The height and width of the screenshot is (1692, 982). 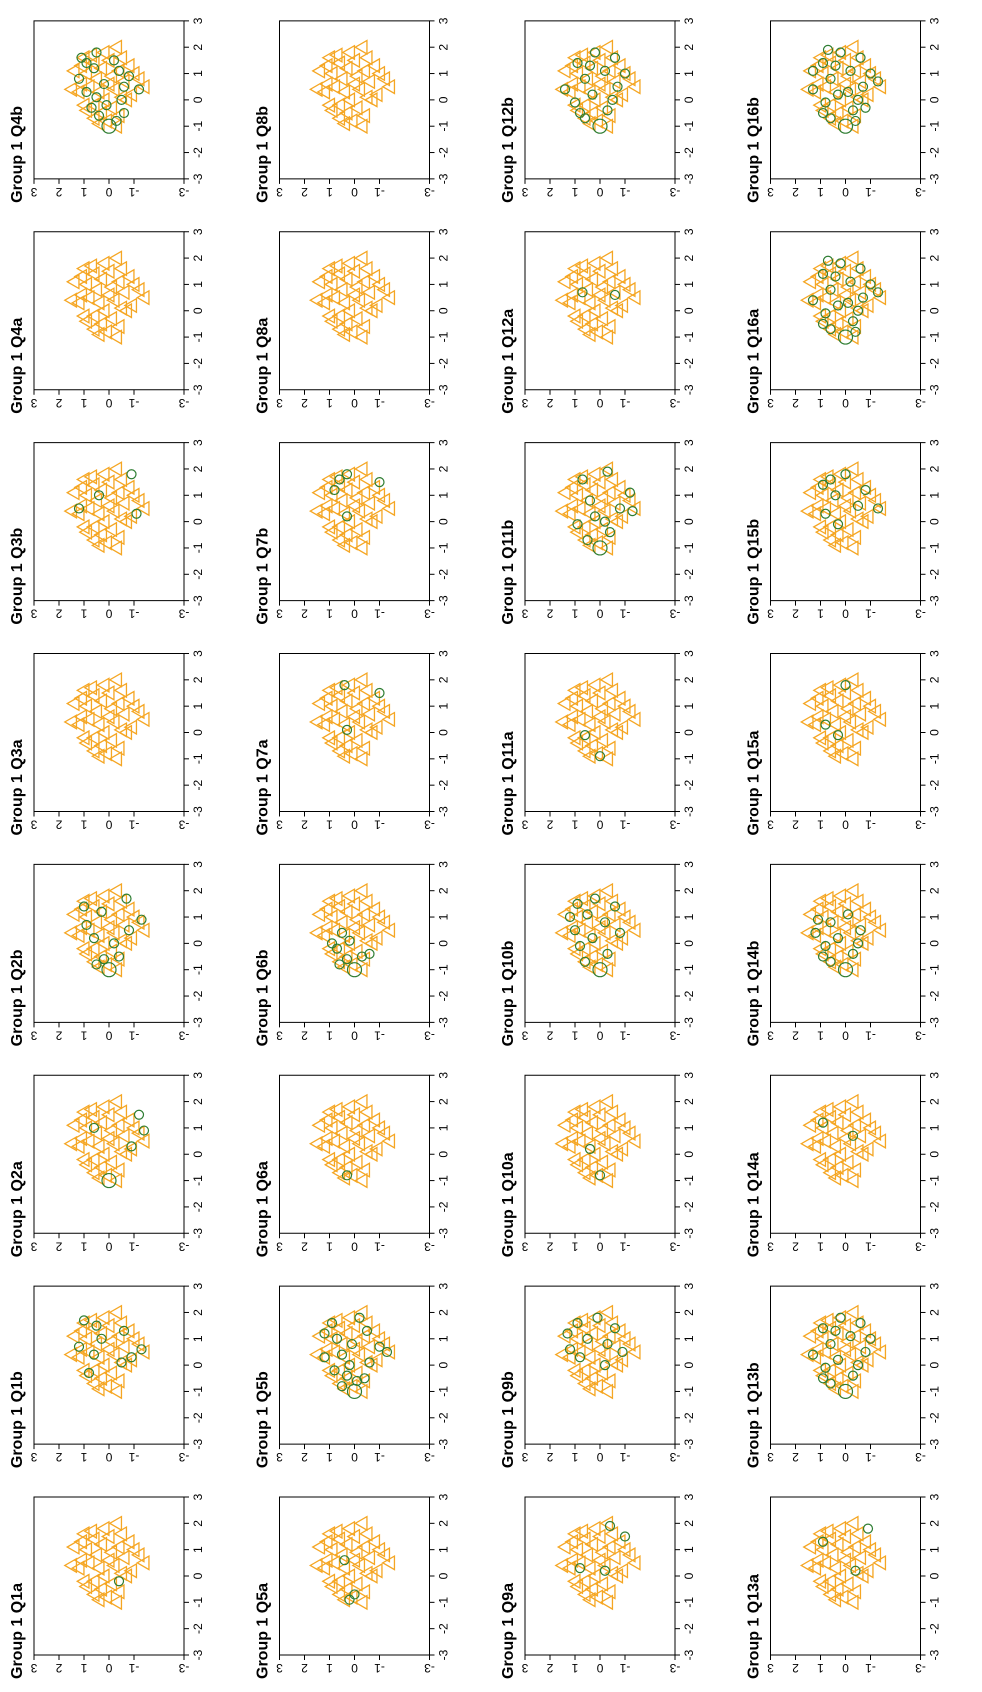 I want to click on panel-title: Group 1 Q12b, so click(x=508, y=150).